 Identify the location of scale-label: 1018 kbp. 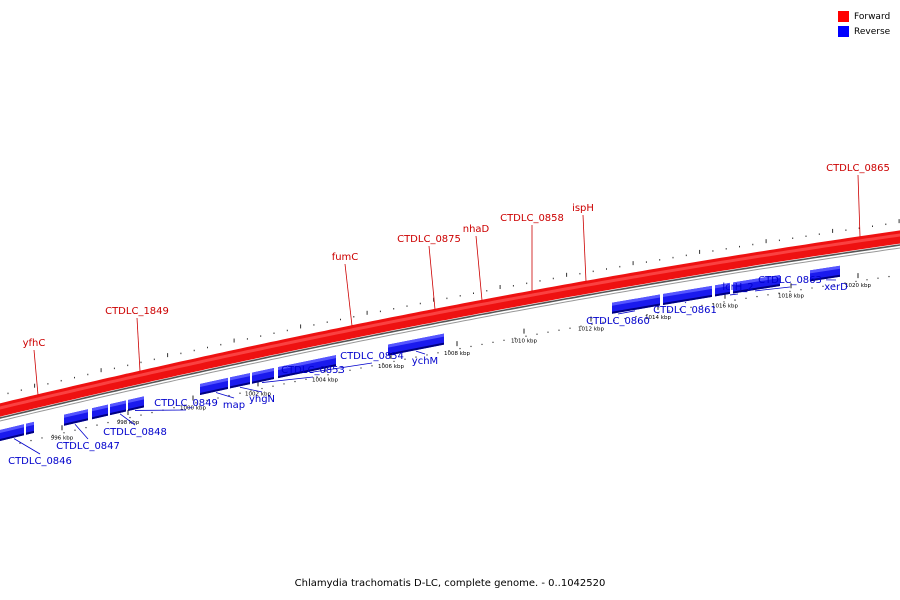
(791, 296).